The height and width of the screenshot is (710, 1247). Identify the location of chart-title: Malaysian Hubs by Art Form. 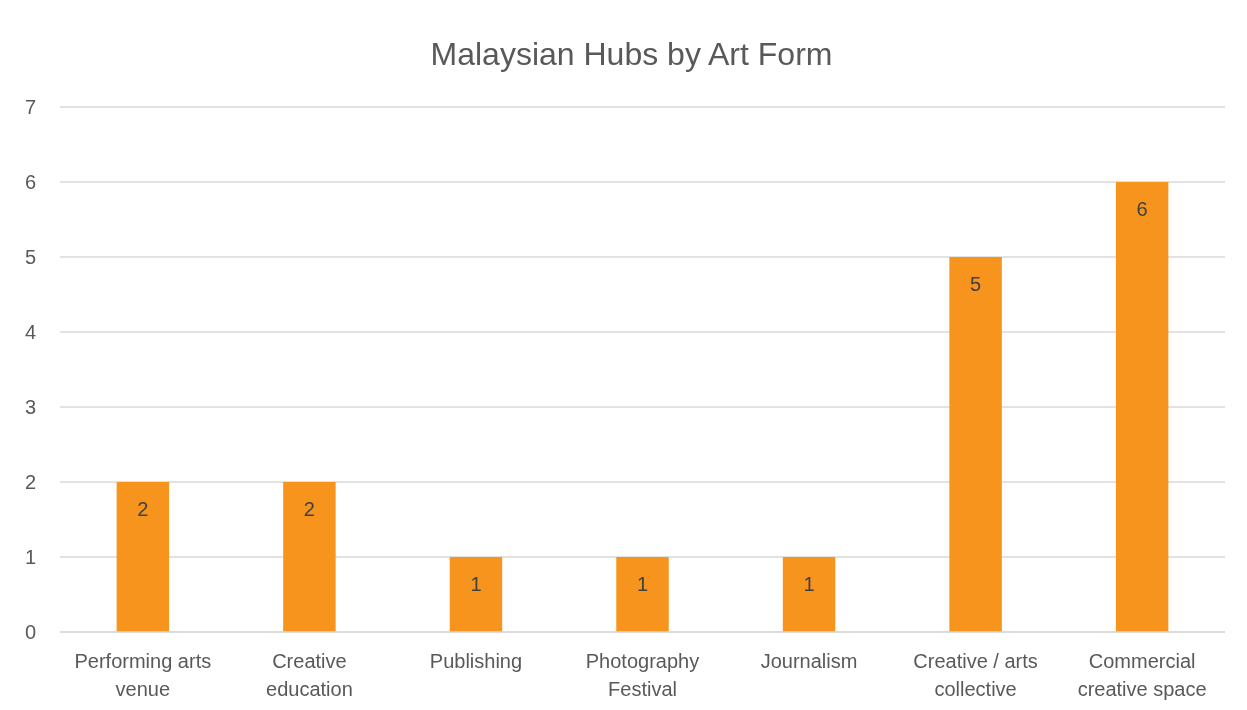
(631, 54).